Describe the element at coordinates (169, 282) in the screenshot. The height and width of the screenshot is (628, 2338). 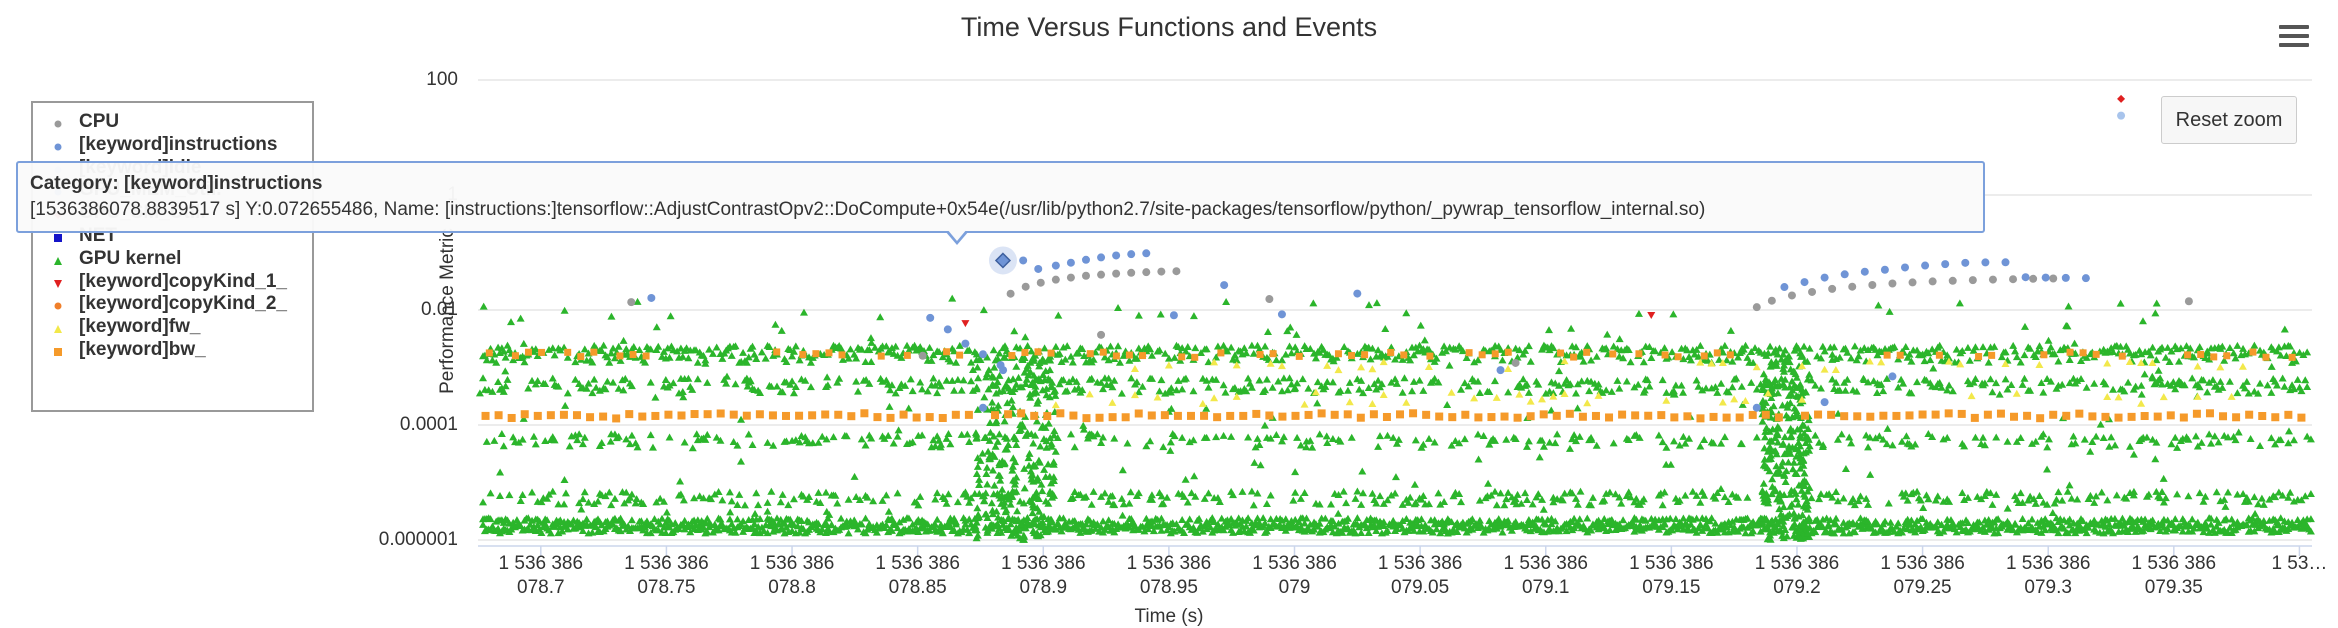
I see `legend-item: [keyword]copyKind_1_` at that location.